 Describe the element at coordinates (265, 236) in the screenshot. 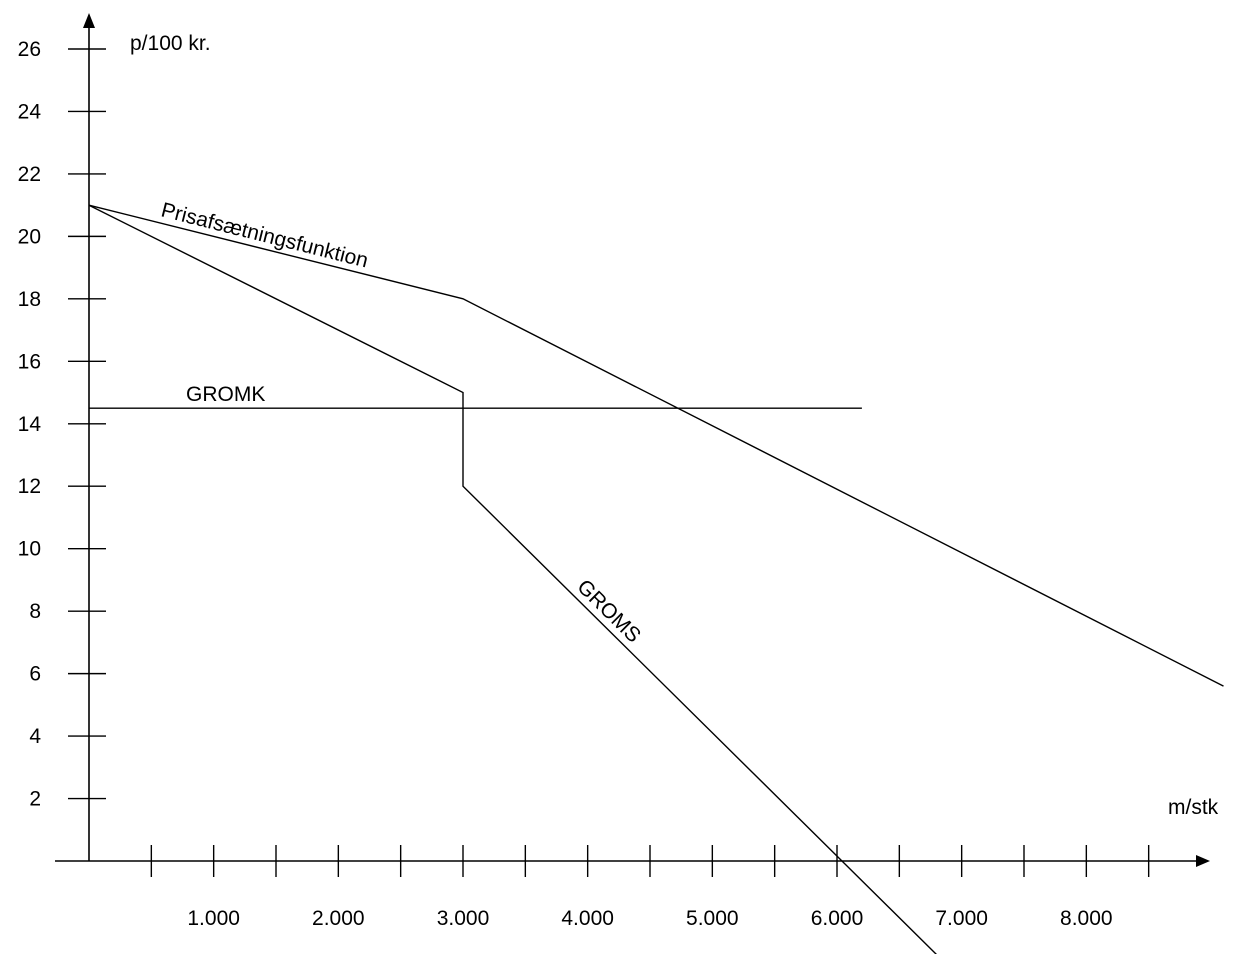

I see `series-label: Prisafsætningsfunktion` at that location.